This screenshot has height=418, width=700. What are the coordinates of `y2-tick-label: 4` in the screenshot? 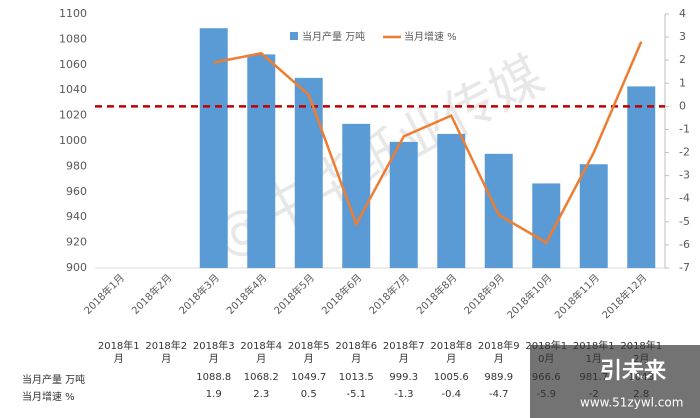 It's located at (682, 13).